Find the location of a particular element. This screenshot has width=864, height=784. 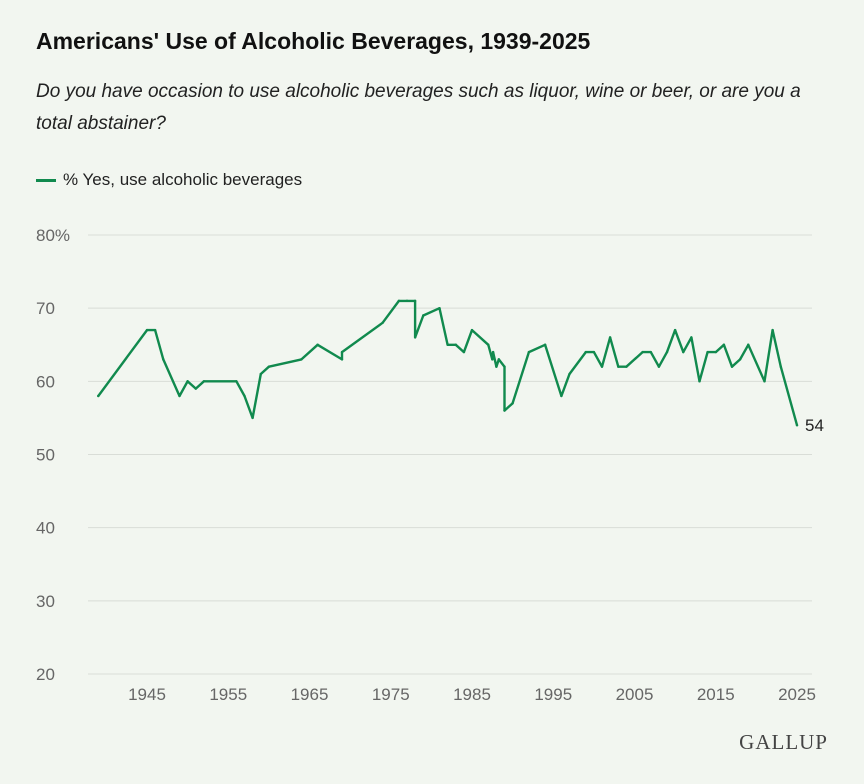

y-tick-label: 40 is located at coordinates (45, 528).